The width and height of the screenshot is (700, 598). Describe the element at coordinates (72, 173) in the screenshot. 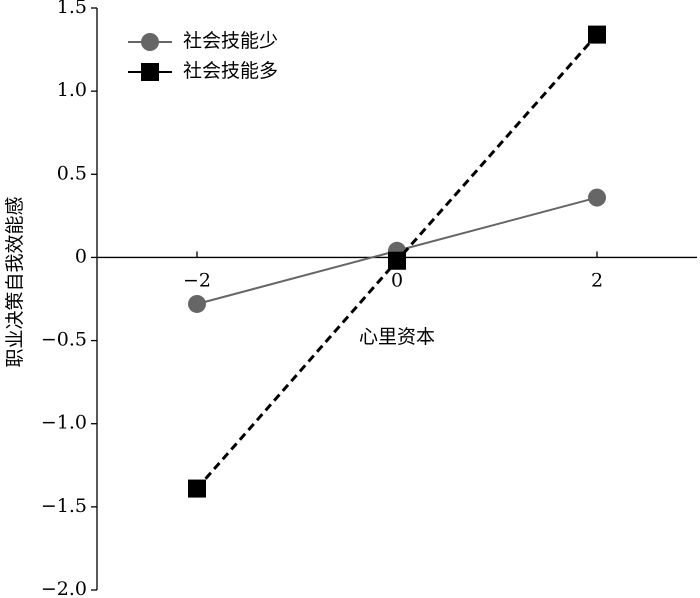

I see `y-tick-label: 0.5` at that location.